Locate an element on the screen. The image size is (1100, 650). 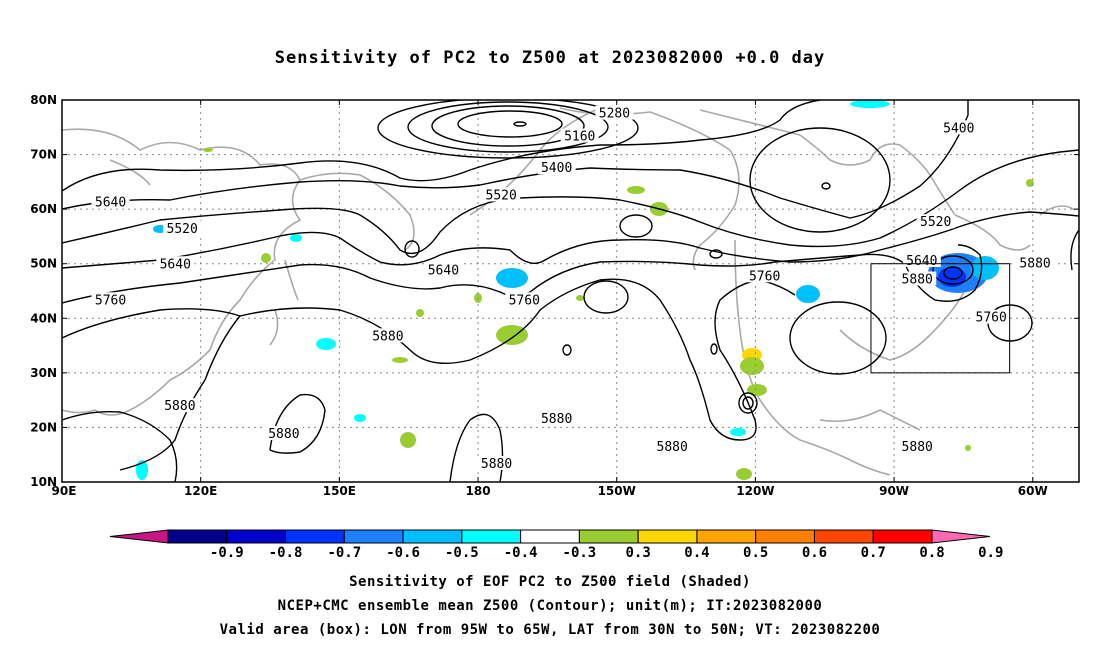
lat-label: 60N is located at coordinates (43, 209).